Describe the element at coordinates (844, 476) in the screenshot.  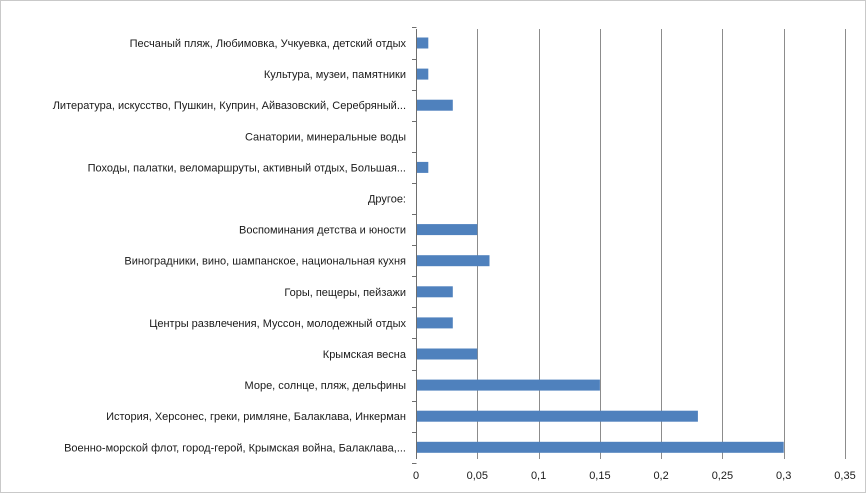
I see `x-tick-label: 0,35` at that location.